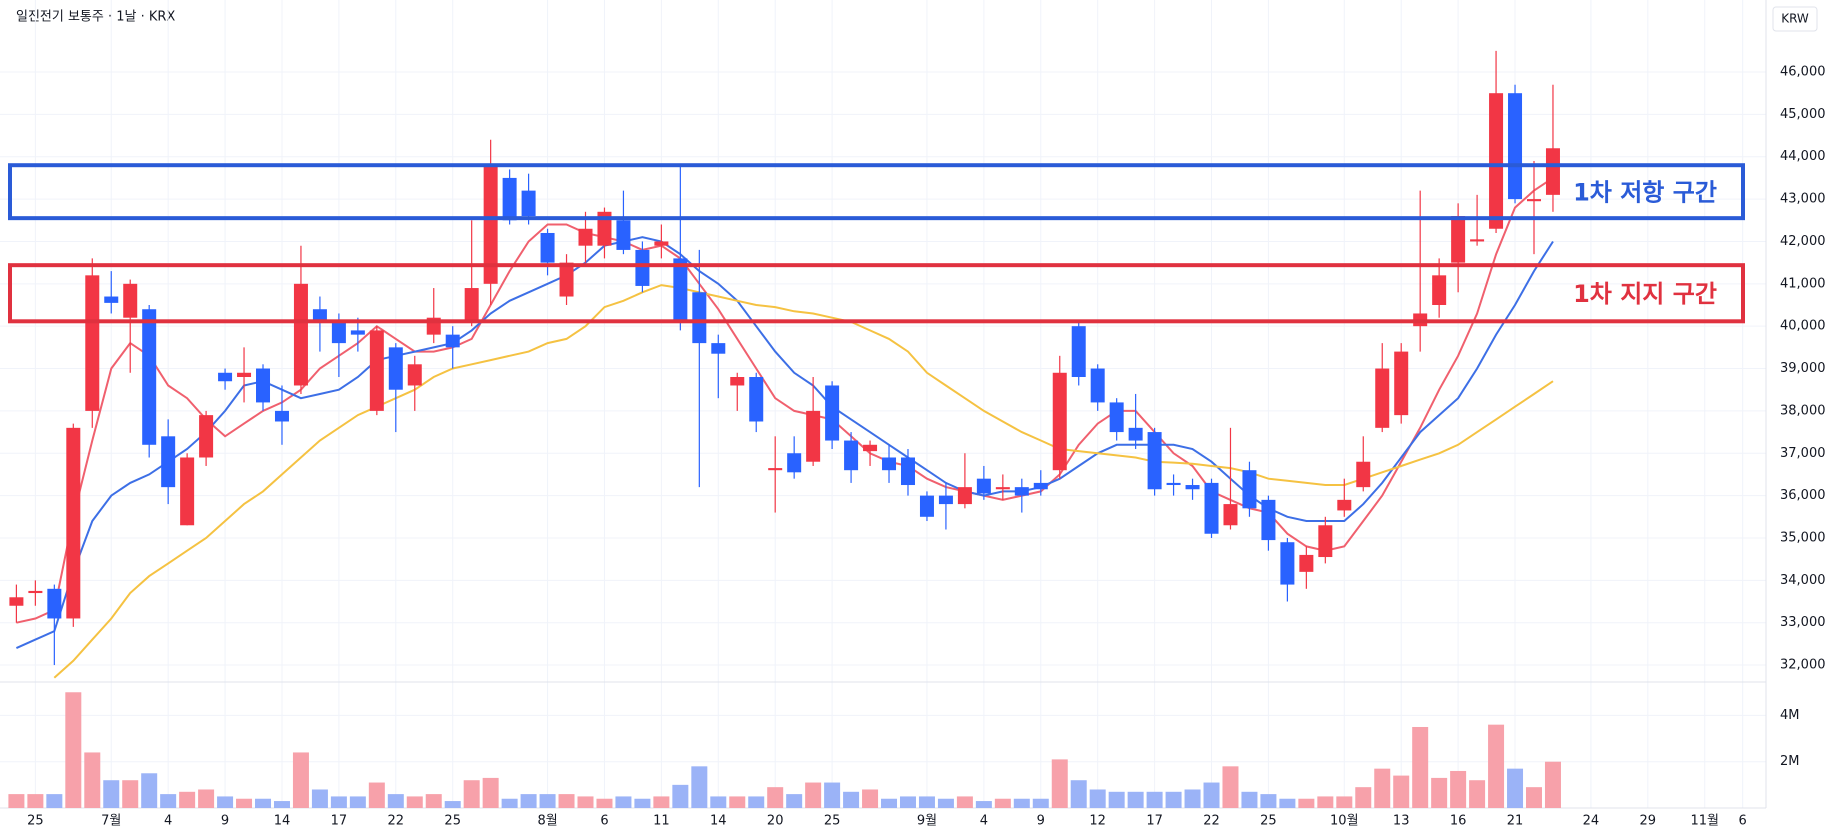 This screenshot has height=834, width=1827. What do you see at coordinates (1803, 114) in the screenshot?
I see `y-tick-label: 45,000` at bounding box center [1803, 114].